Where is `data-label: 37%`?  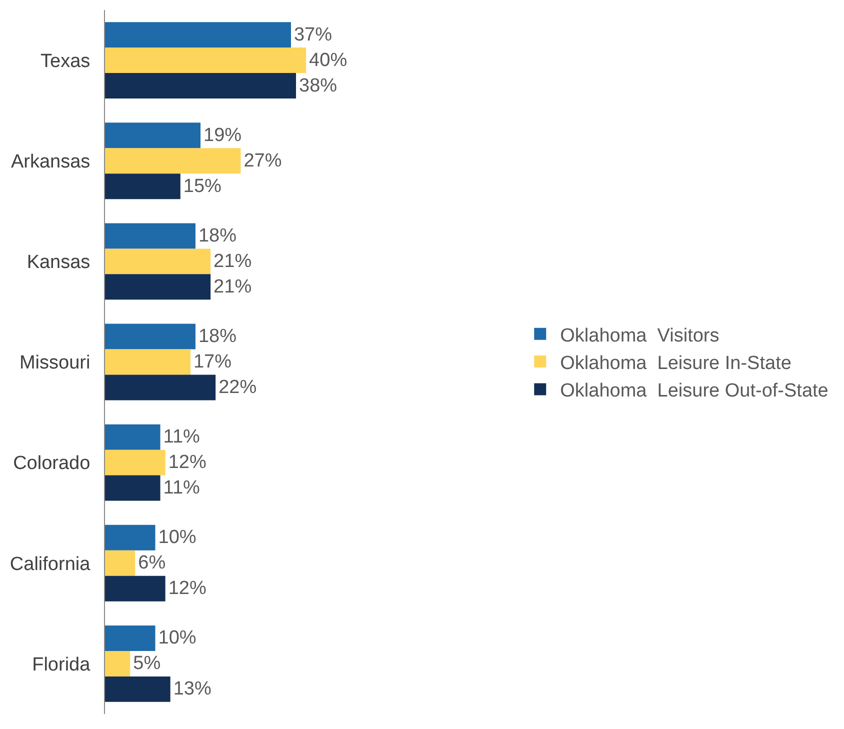
data-label: 37% is located at coordinates (313, 35).